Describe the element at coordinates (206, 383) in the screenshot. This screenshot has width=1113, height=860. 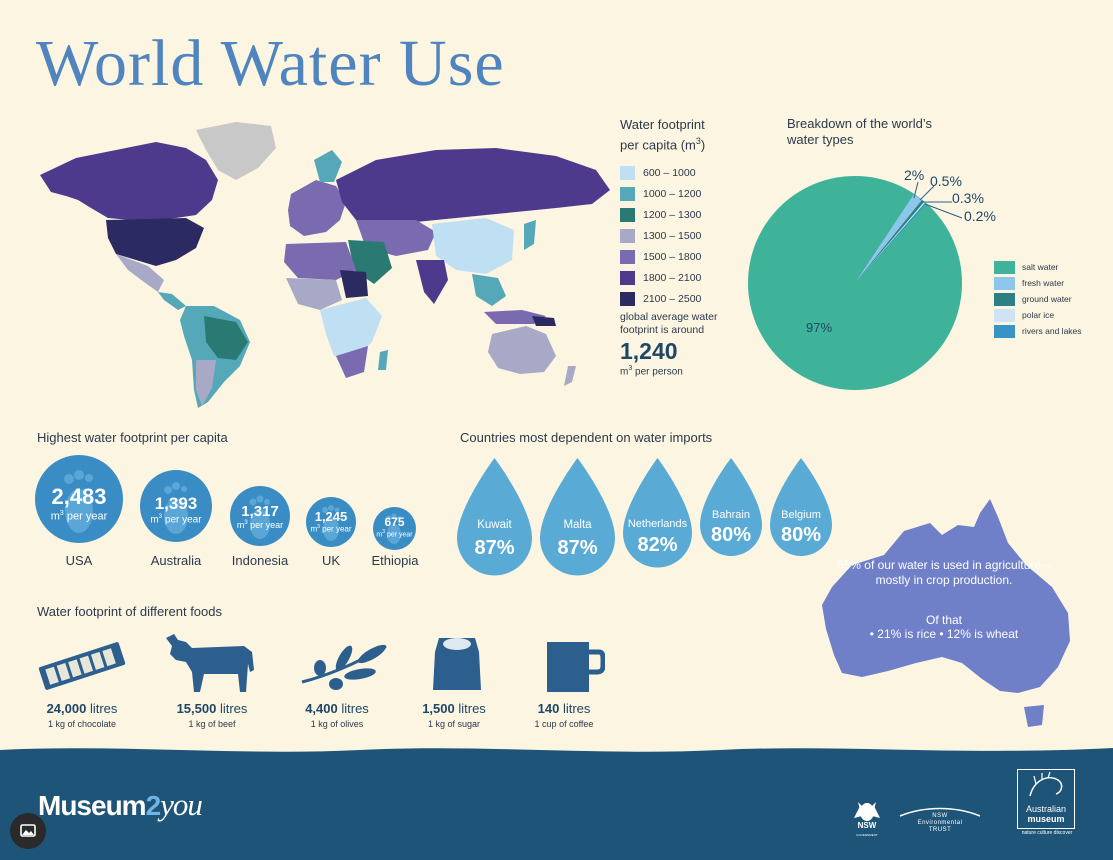
I see `map-argentina` at that location.